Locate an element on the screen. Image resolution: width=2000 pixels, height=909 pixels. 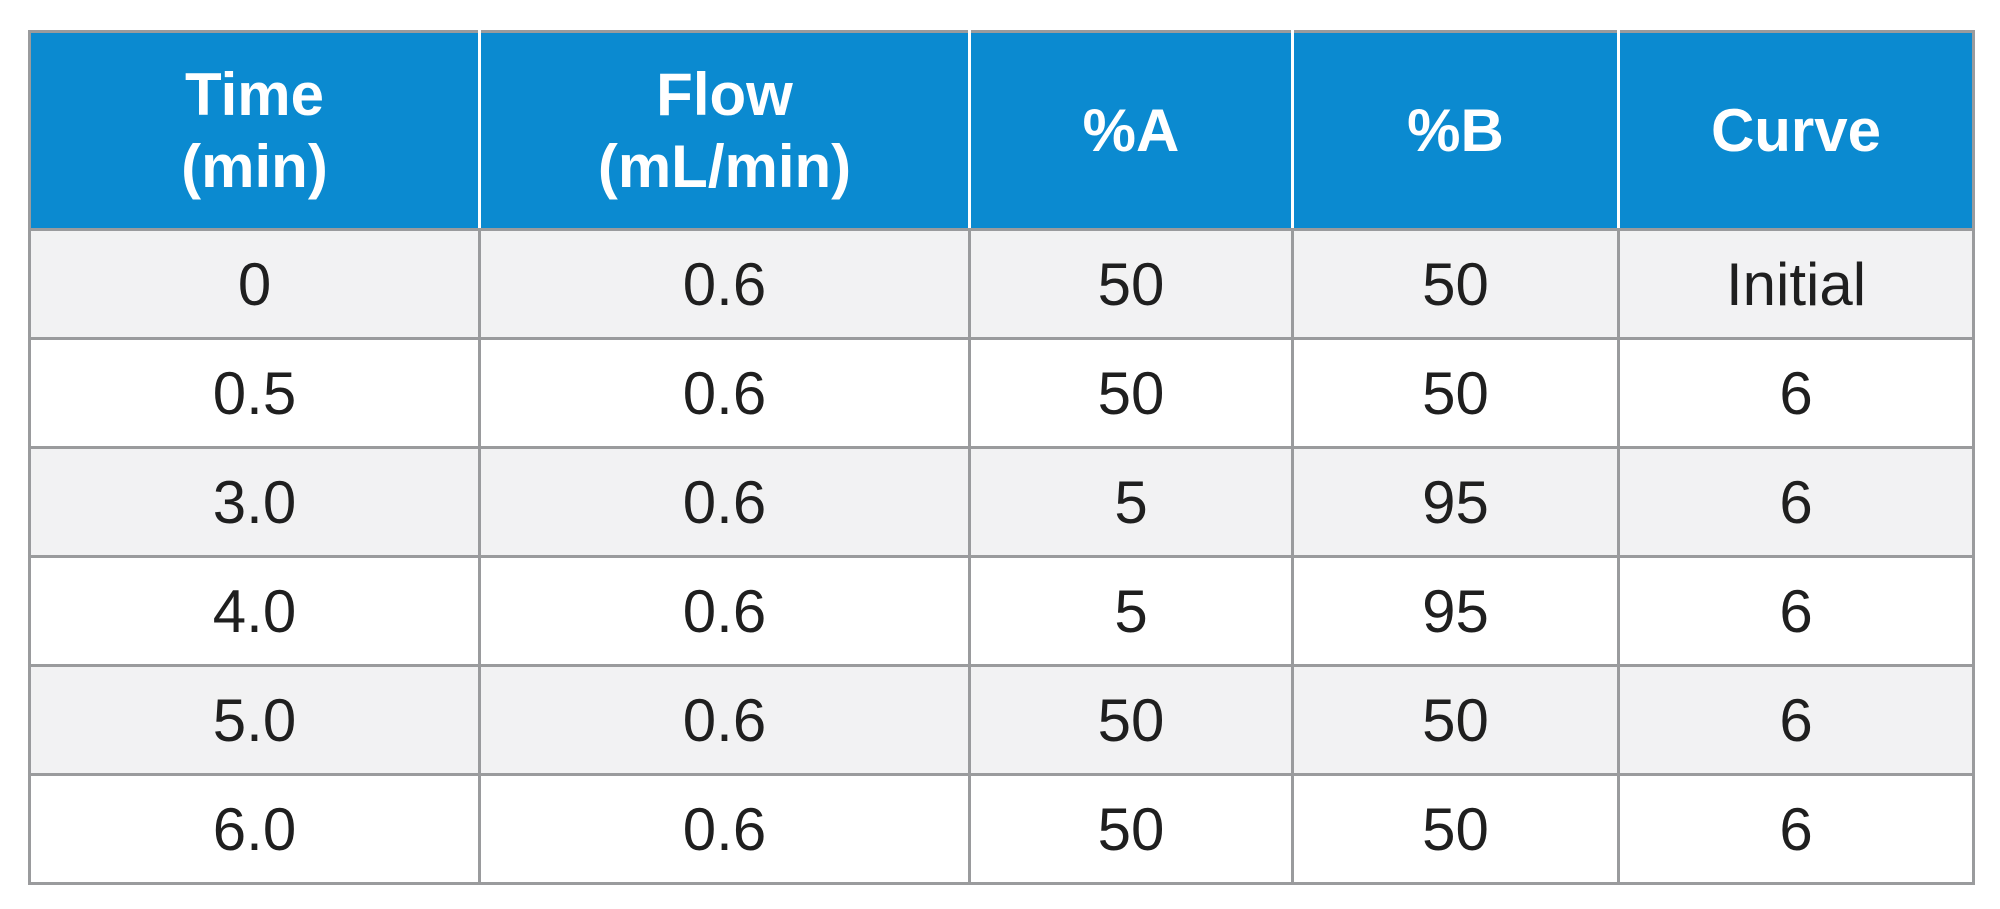
table-row: 3.0 0.6 5 95 6 is located at coordinates (1001, 502).